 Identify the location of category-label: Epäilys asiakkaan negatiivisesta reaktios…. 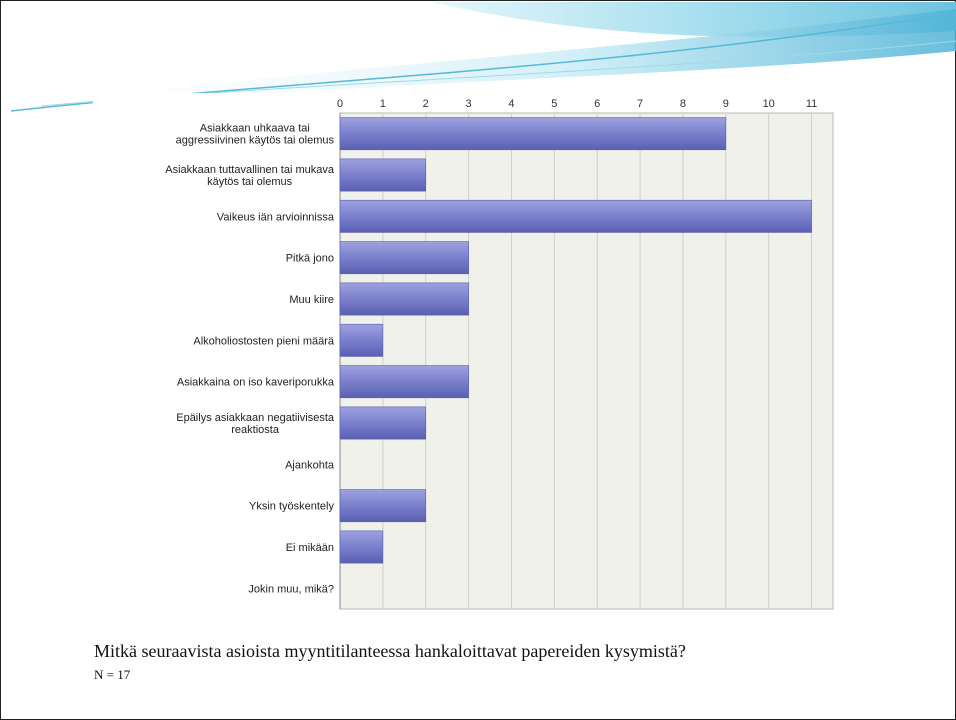
(255, 424).